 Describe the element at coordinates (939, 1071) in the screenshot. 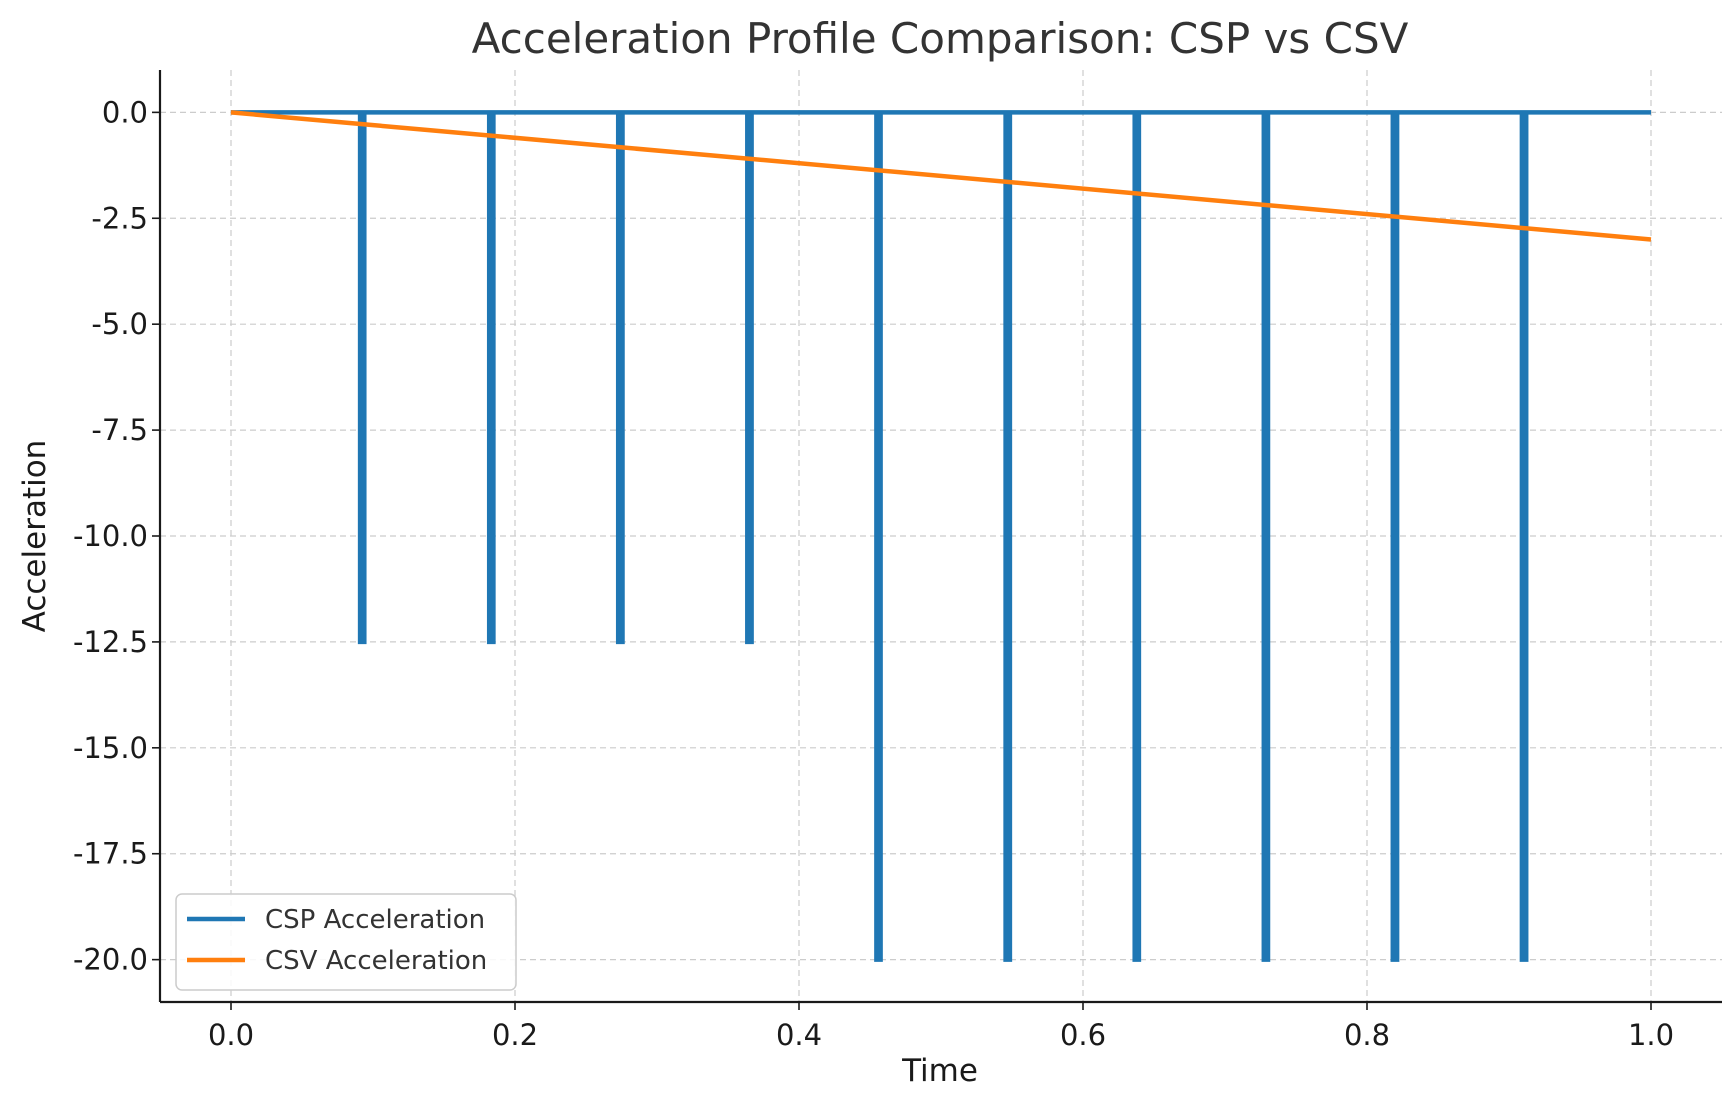

I see `x-axis-title: Time` at that location.